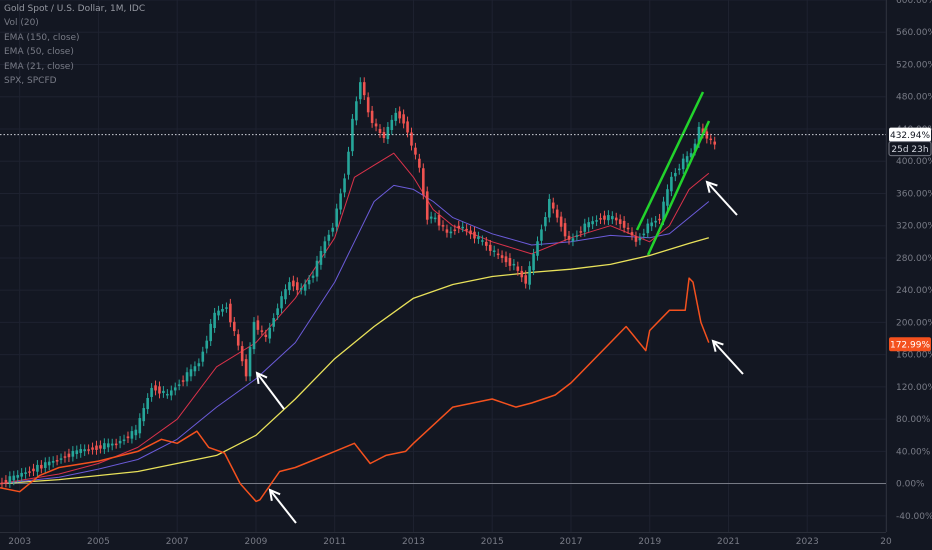 This screenshot has width=932, height=550. What do you see at coordinates (75, 9) in the screenshot?
I see `symbol-title: Gold Spot / U.S. Dollar, 1M, IDC` at bounding box center [75, 9].